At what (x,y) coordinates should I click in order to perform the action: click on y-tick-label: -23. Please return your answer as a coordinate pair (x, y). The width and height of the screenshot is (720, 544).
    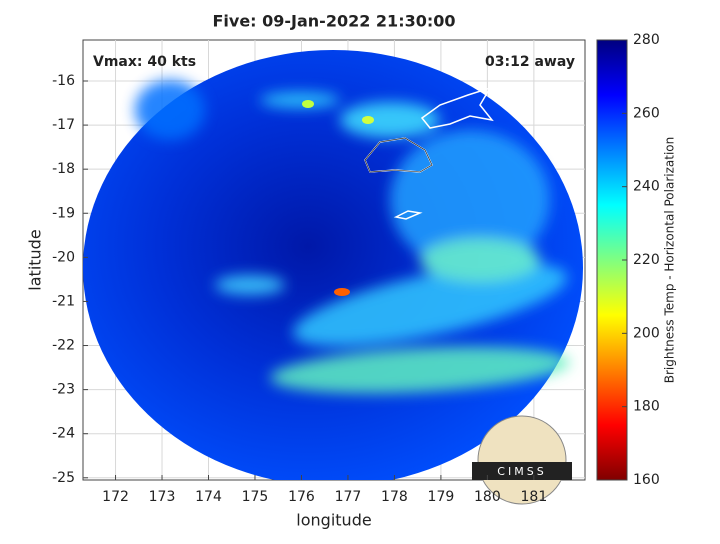
    Looking at the image, I should click on (63, 390).